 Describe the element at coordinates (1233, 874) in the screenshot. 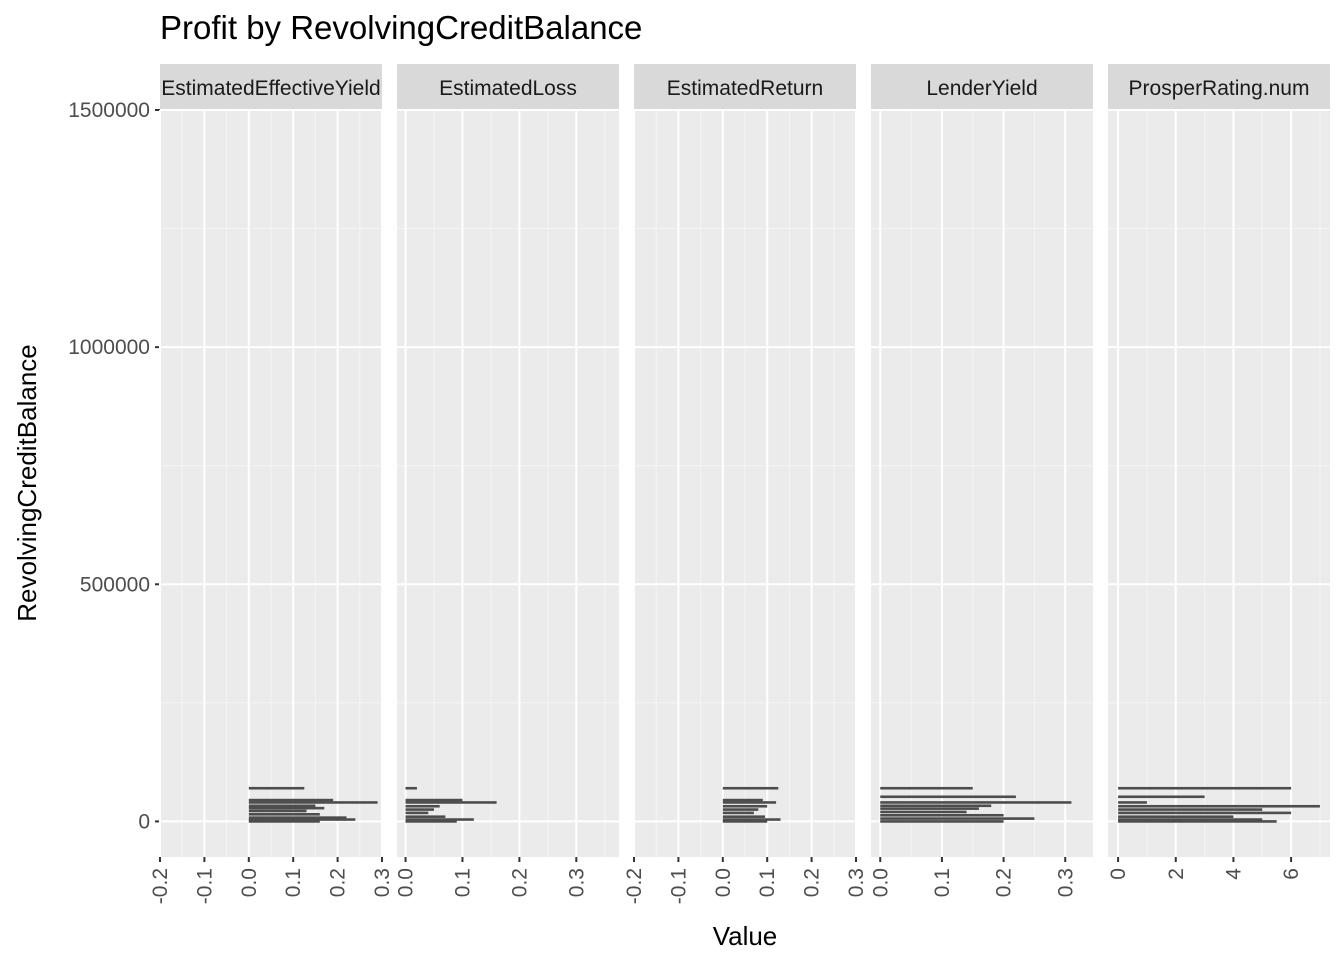

I see `x-tick-label: 4` at that location.